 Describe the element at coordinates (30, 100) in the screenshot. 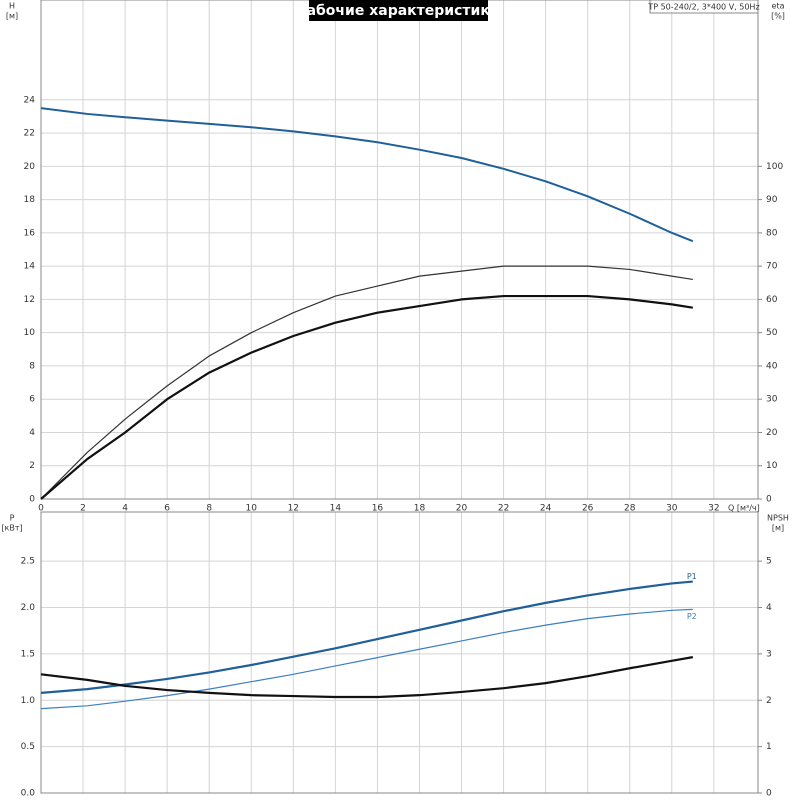

I see `y-tick-label: 24` at that location.